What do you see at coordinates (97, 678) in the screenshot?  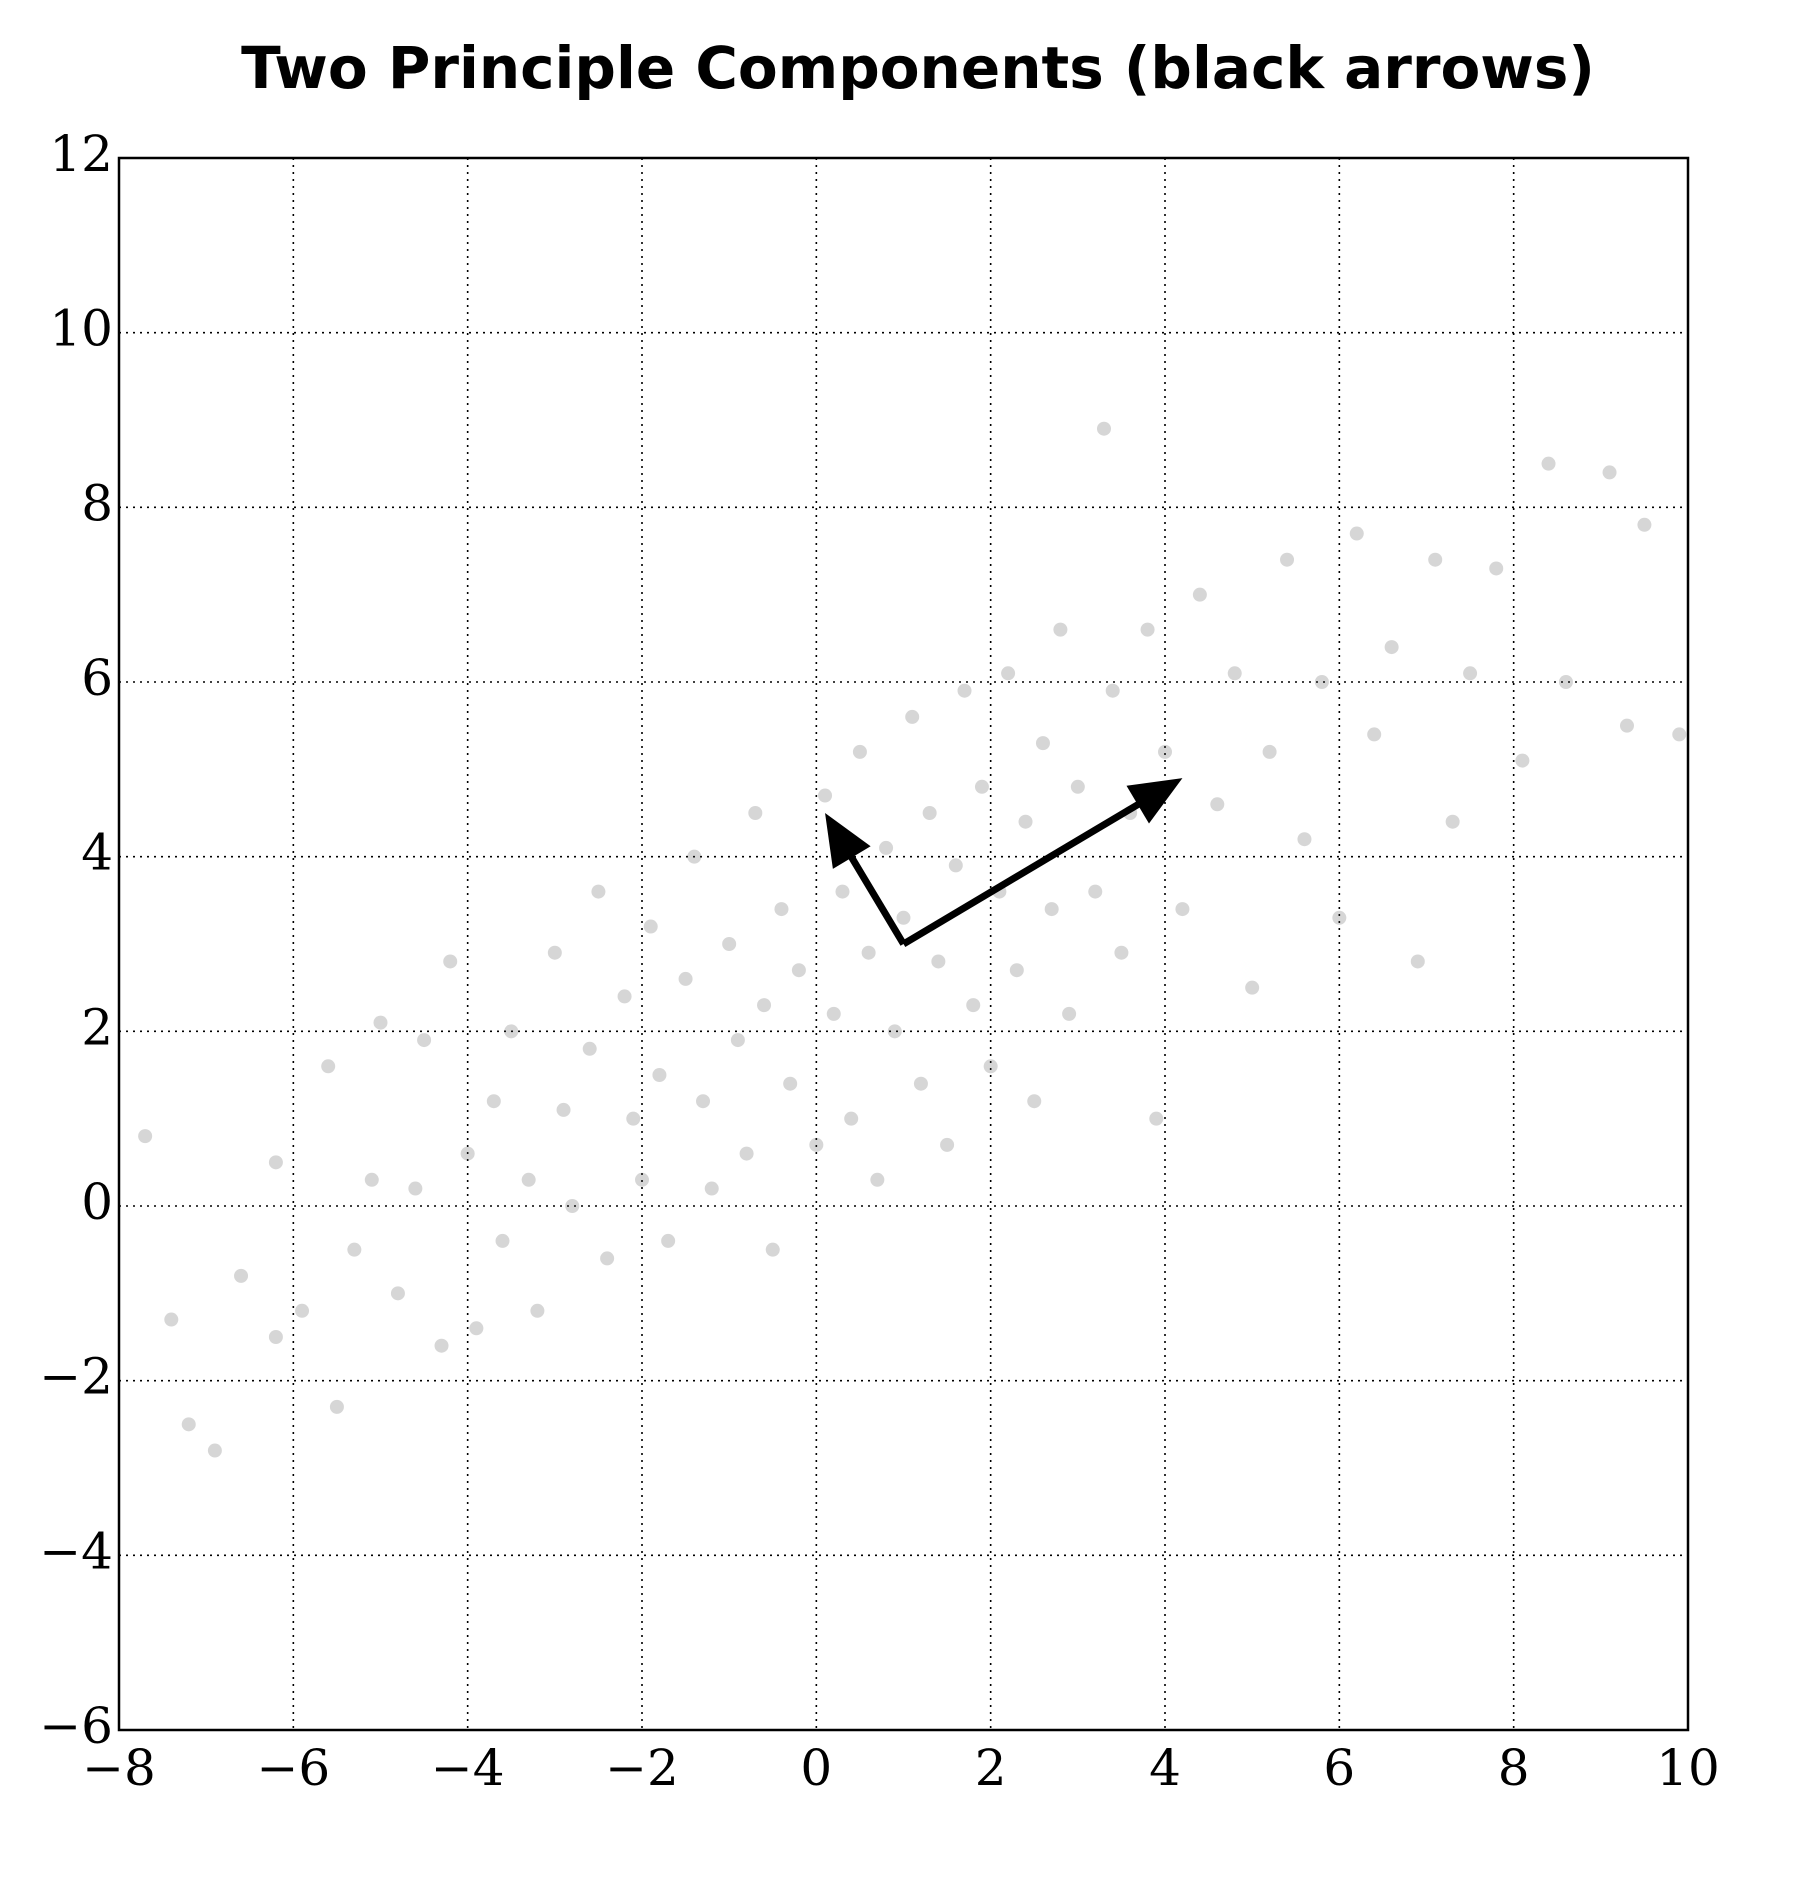 I see `y-tick-label: 6` at bounding box center [97, 678].